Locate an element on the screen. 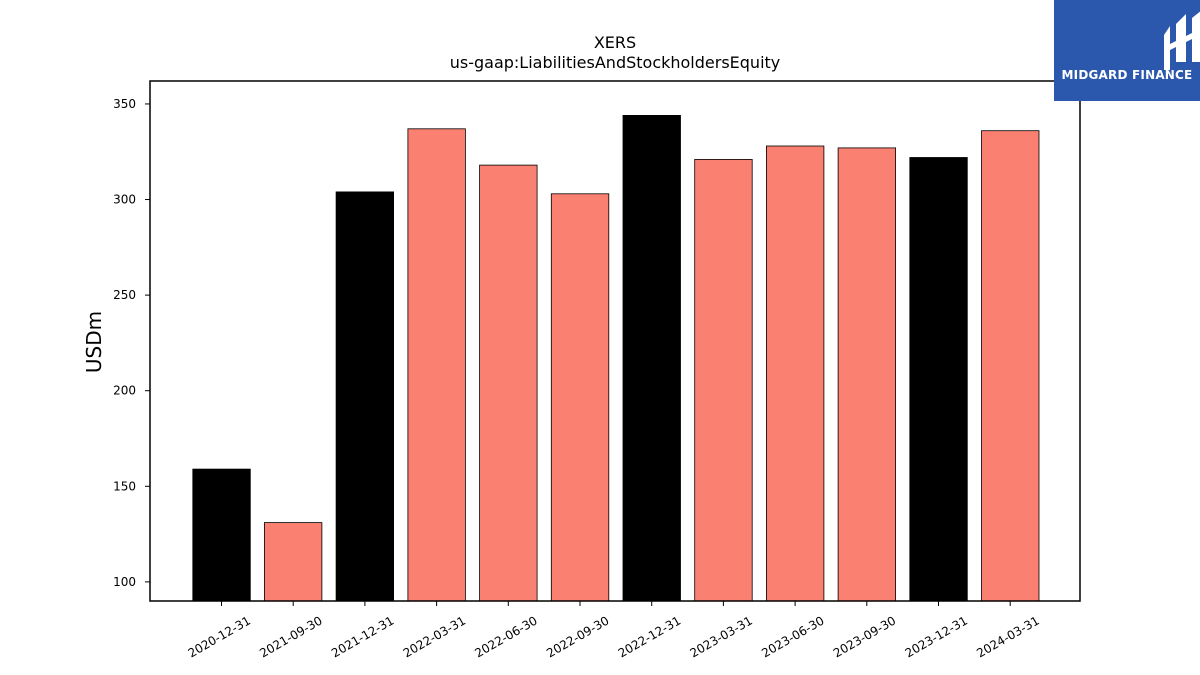 This screenshot has height=675, width=1200. y-tick-label: 200 is located at coordinates (124, 391).